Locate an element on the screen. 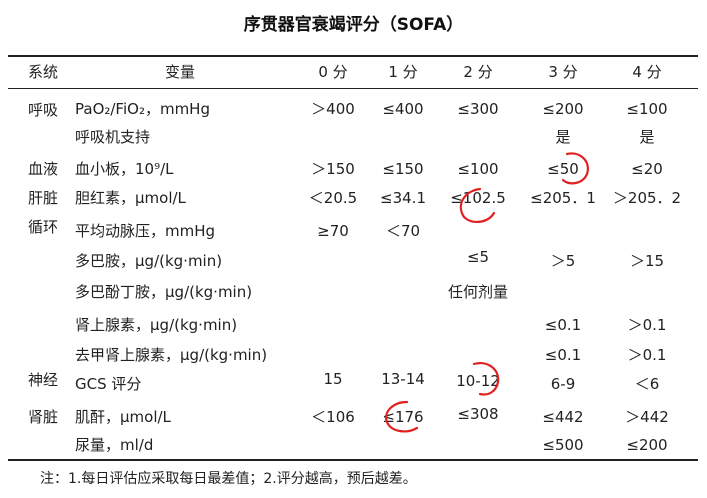 This screenshot has height=498, width=707. variable-label: 胆红素，μmol/L is located at coordinates (130, 198).